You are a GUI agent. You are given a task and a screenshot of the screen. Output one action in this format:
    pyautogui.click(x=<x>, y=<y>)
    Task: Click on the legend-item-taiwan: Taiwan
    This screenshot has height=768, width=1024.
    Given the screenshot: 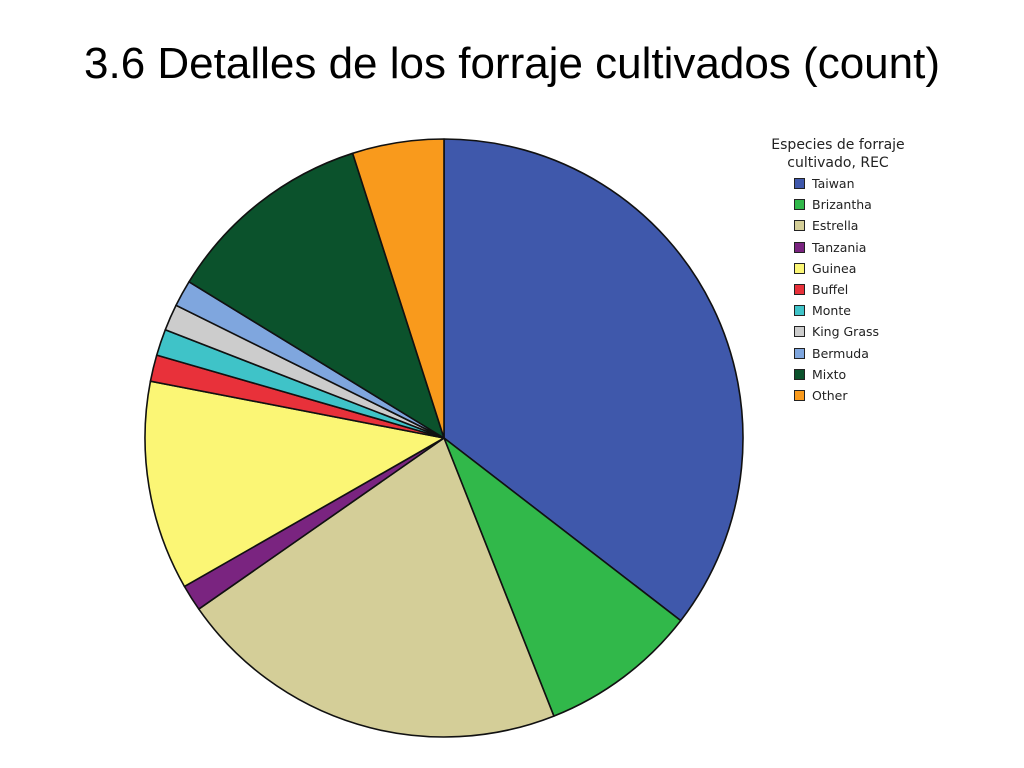 What is the action you would take?
    pyautogui.click(x=861, y=183)
    